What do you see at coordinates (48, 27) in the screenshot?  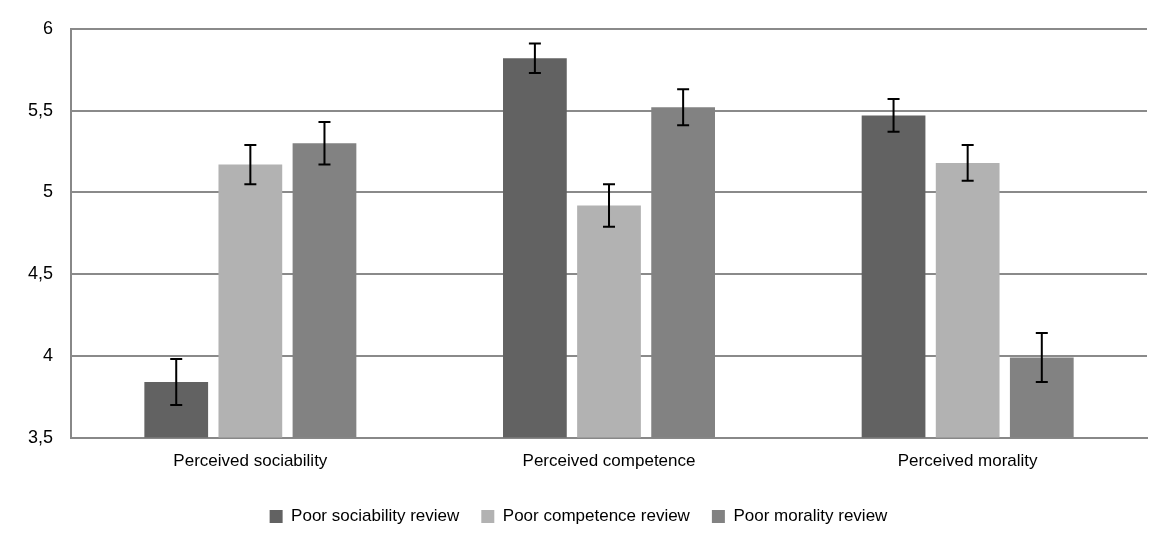 I see `y-tick-label: 6` at bounding box center [48, 27].